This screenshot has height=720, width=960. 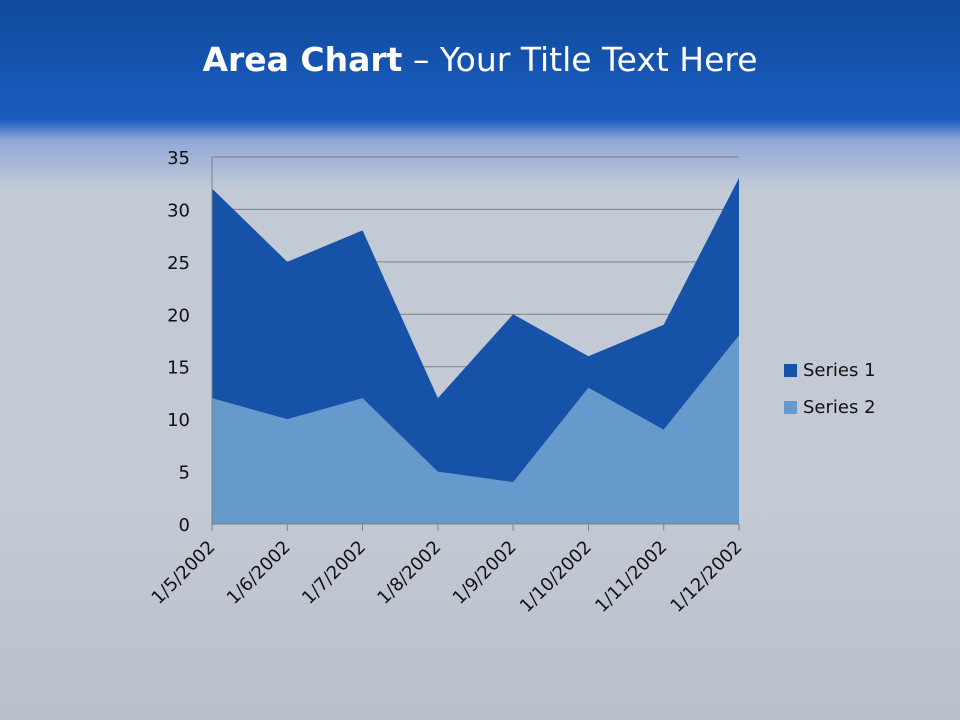 I want to click on slide-title: Area Chart – Your Title Text Here, so click(x=480, y=59).